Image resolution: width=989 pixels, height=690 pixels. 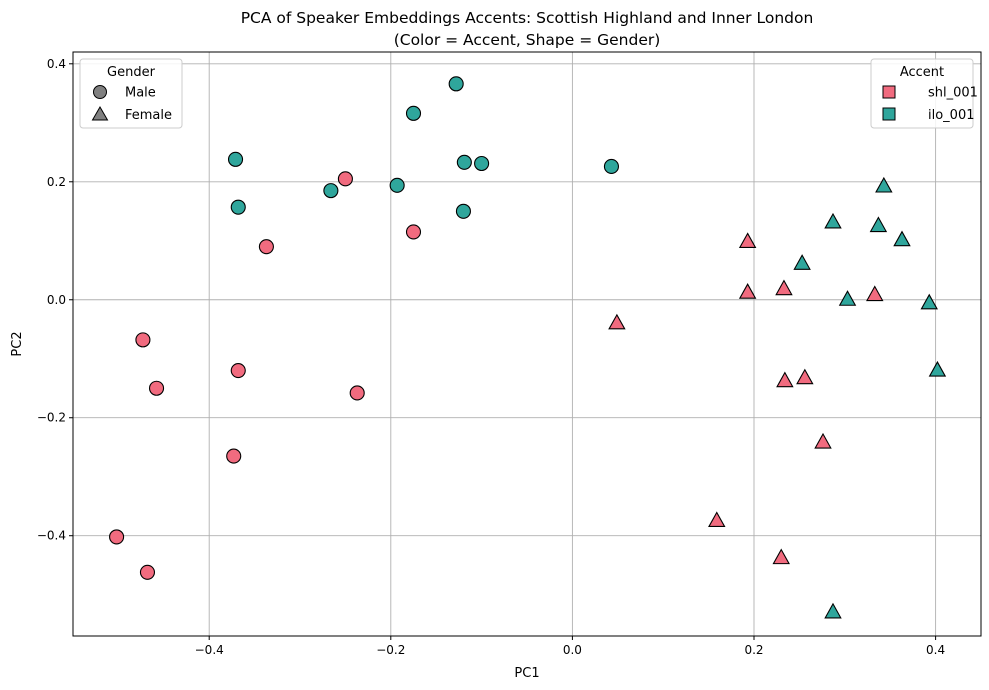 I want to click on x-tick-label: 0.2, so click(x=753, y=650).